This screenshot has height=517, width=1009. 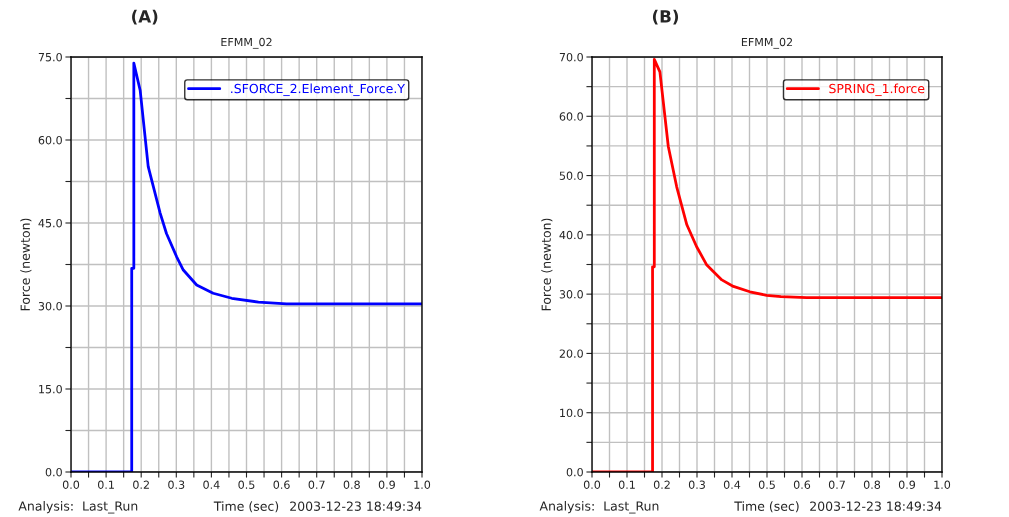 I want to click on y-tick-label: 45.0, so click(x=50, y=223).